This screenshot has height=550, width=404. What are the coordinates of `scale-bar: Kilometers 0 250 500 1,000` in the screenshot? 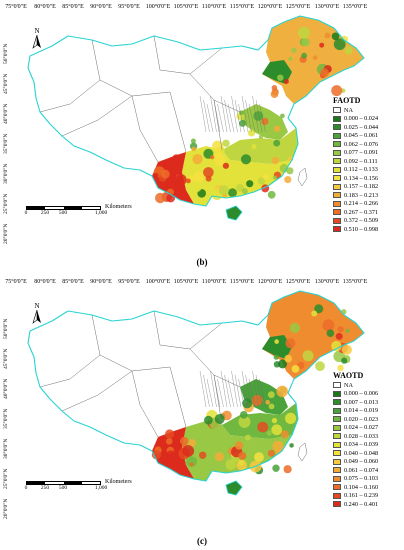 It's located at (80, 486).